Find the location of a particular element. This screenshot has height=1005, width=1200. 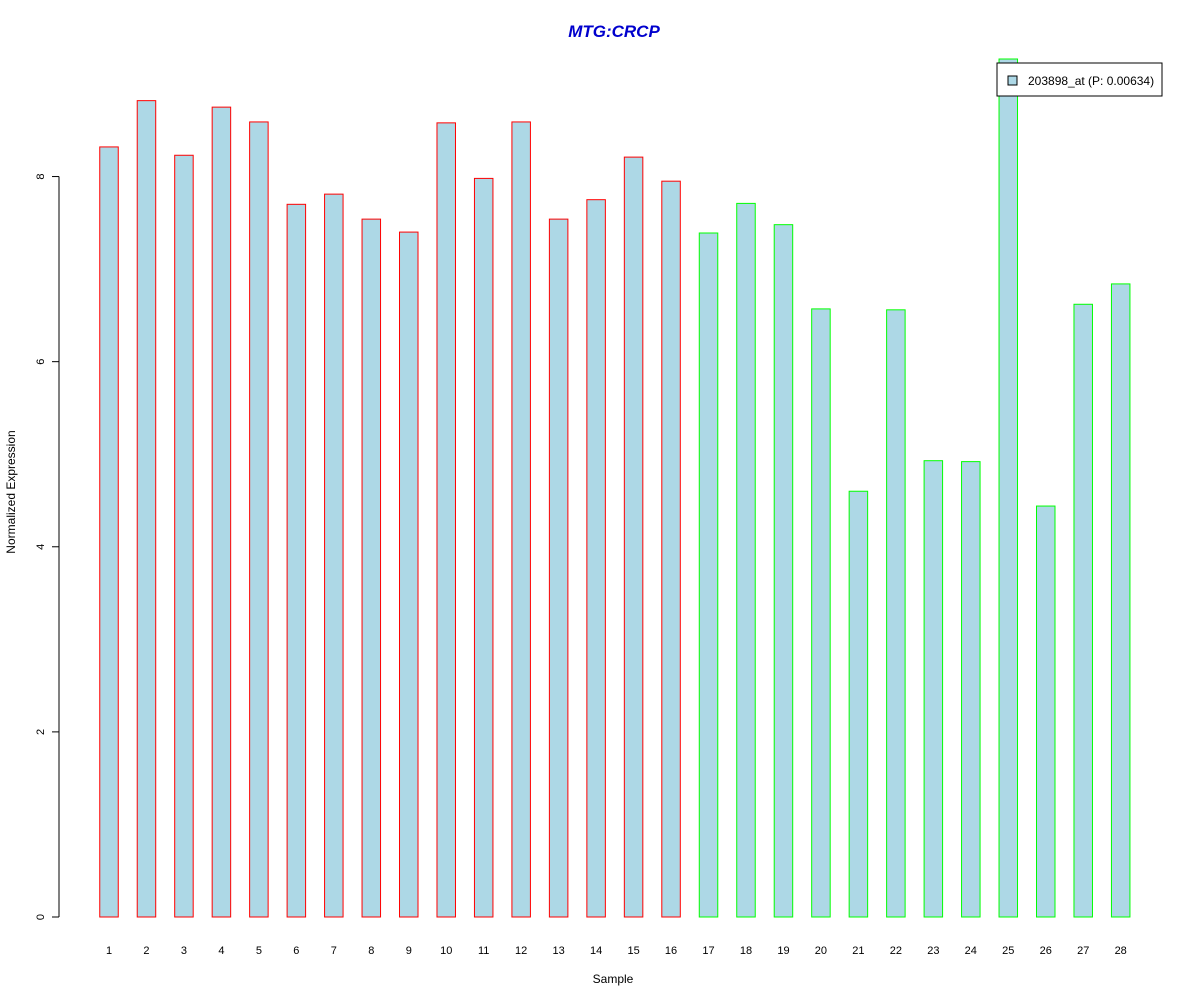

x-tick-label: 9 is located at coordinates (409, 951).